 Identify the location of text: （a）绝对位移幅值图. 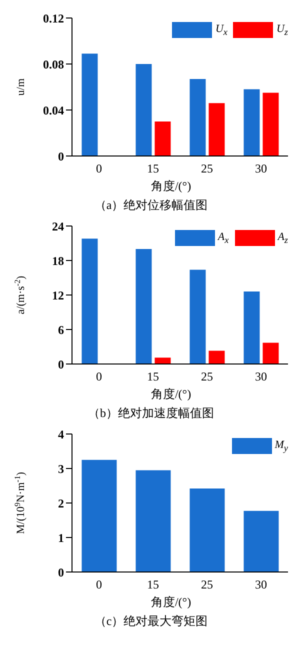
(151, 205).